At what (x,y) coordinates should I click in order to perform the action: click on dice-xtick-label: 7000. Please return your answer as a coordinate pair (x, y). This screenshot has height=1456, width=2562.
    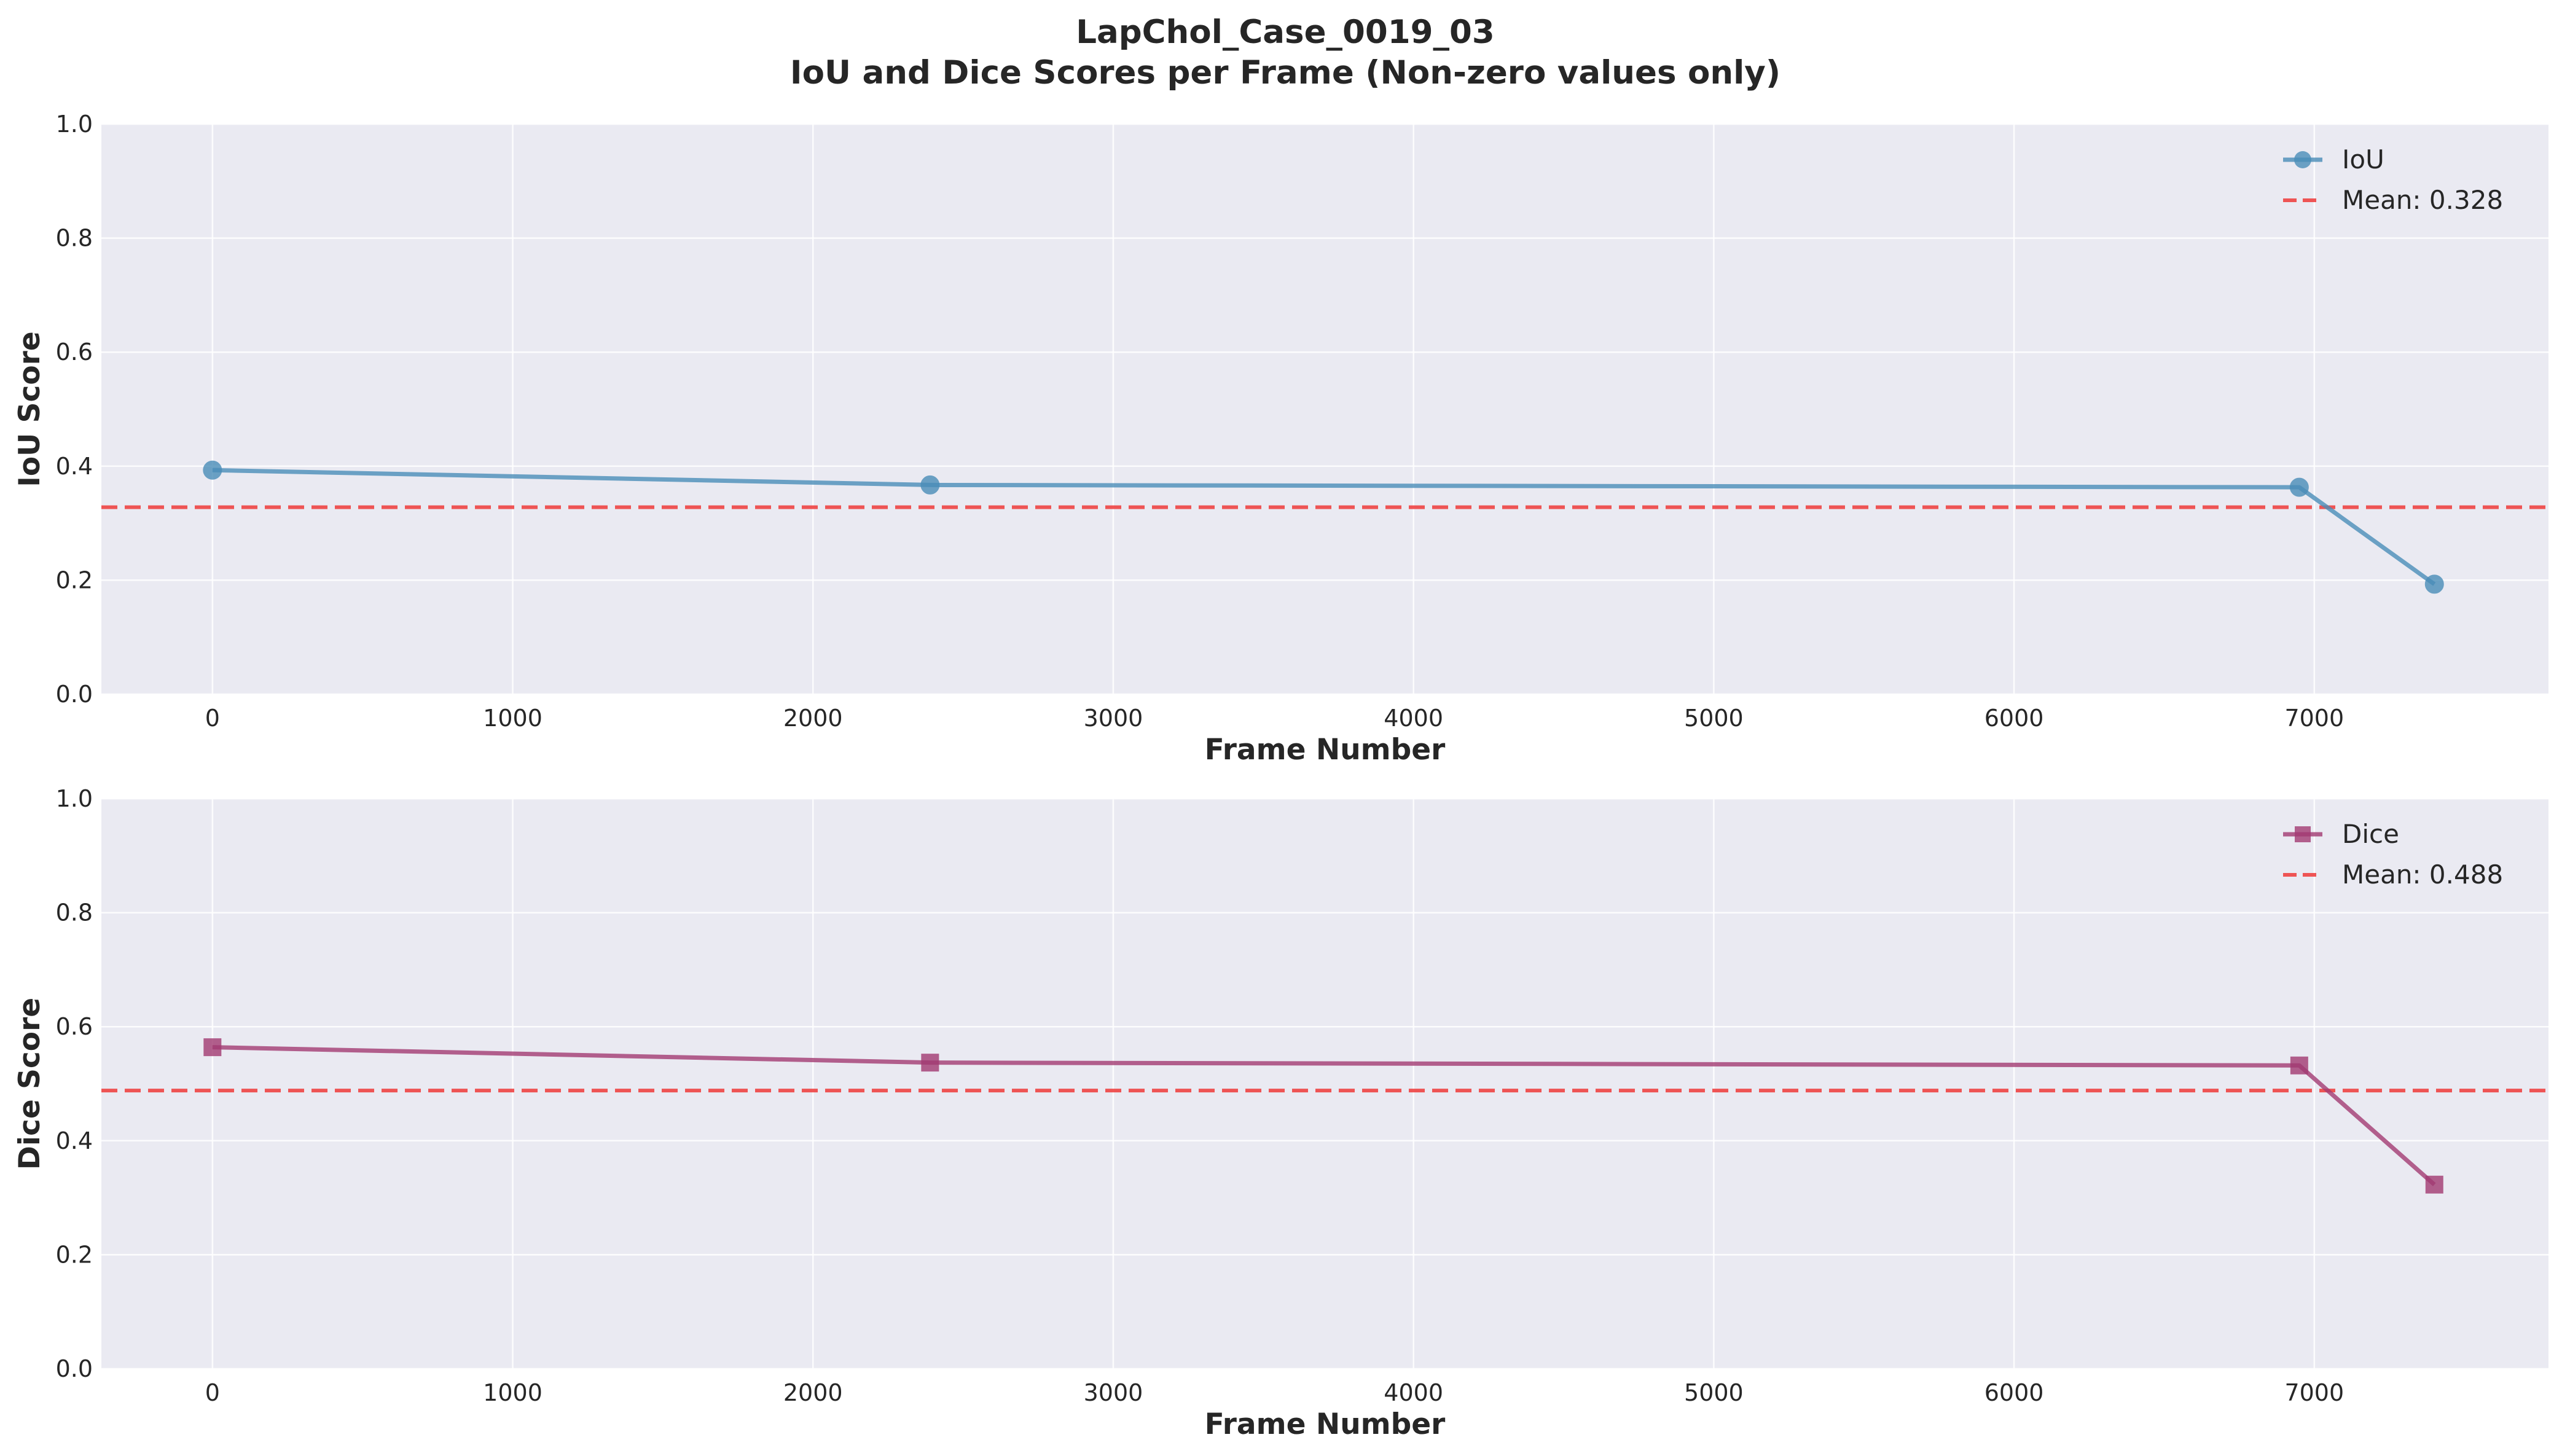
    Looking at the image, I should click on (2314, 1392).